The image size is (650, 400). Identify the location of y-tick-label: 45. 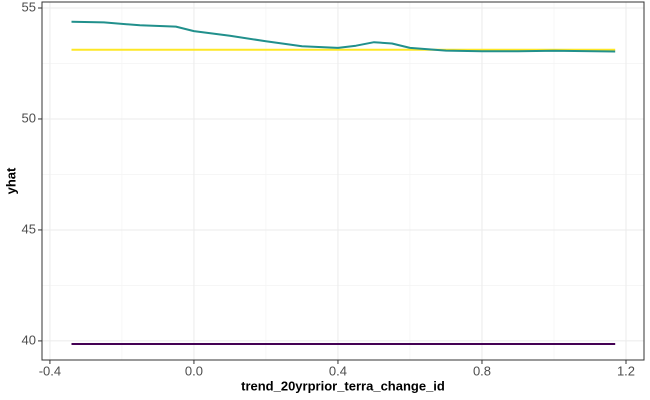
(29, 228).